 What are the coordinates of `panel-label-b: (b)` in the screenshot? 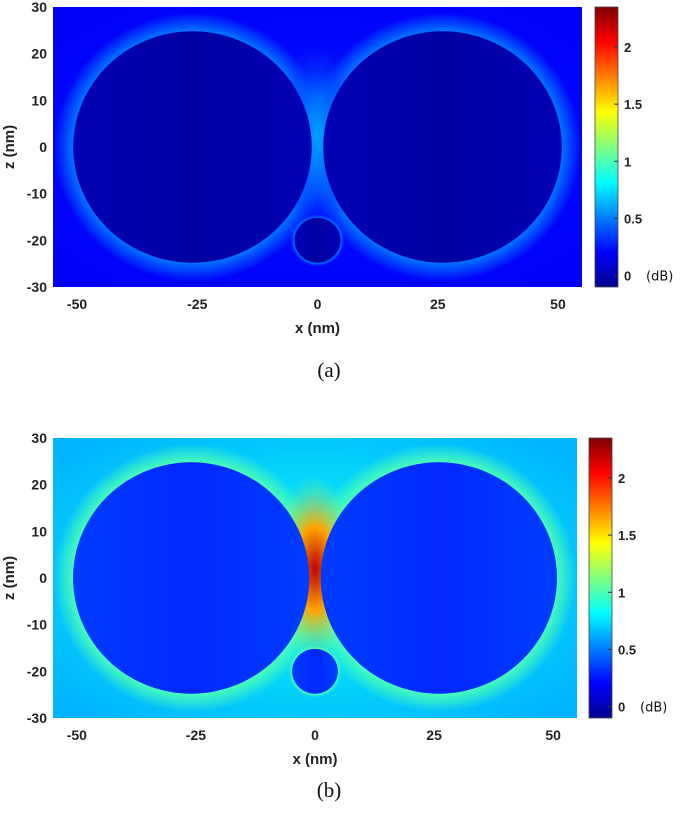 It's located at (329, 790).